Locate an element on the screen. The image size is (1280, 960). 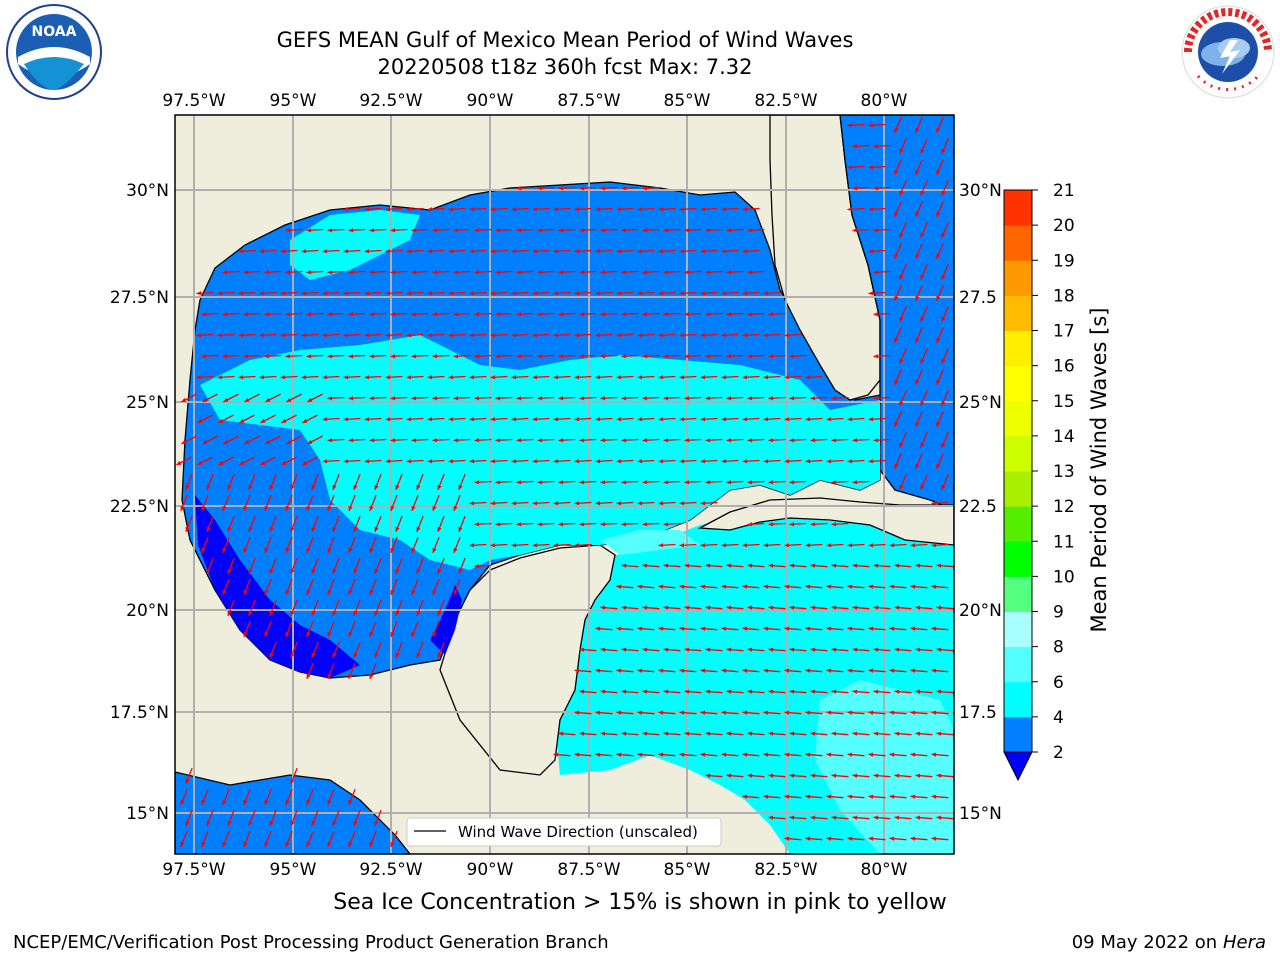
lon-tick: 97.5°W is located at coordinates (193, 101).